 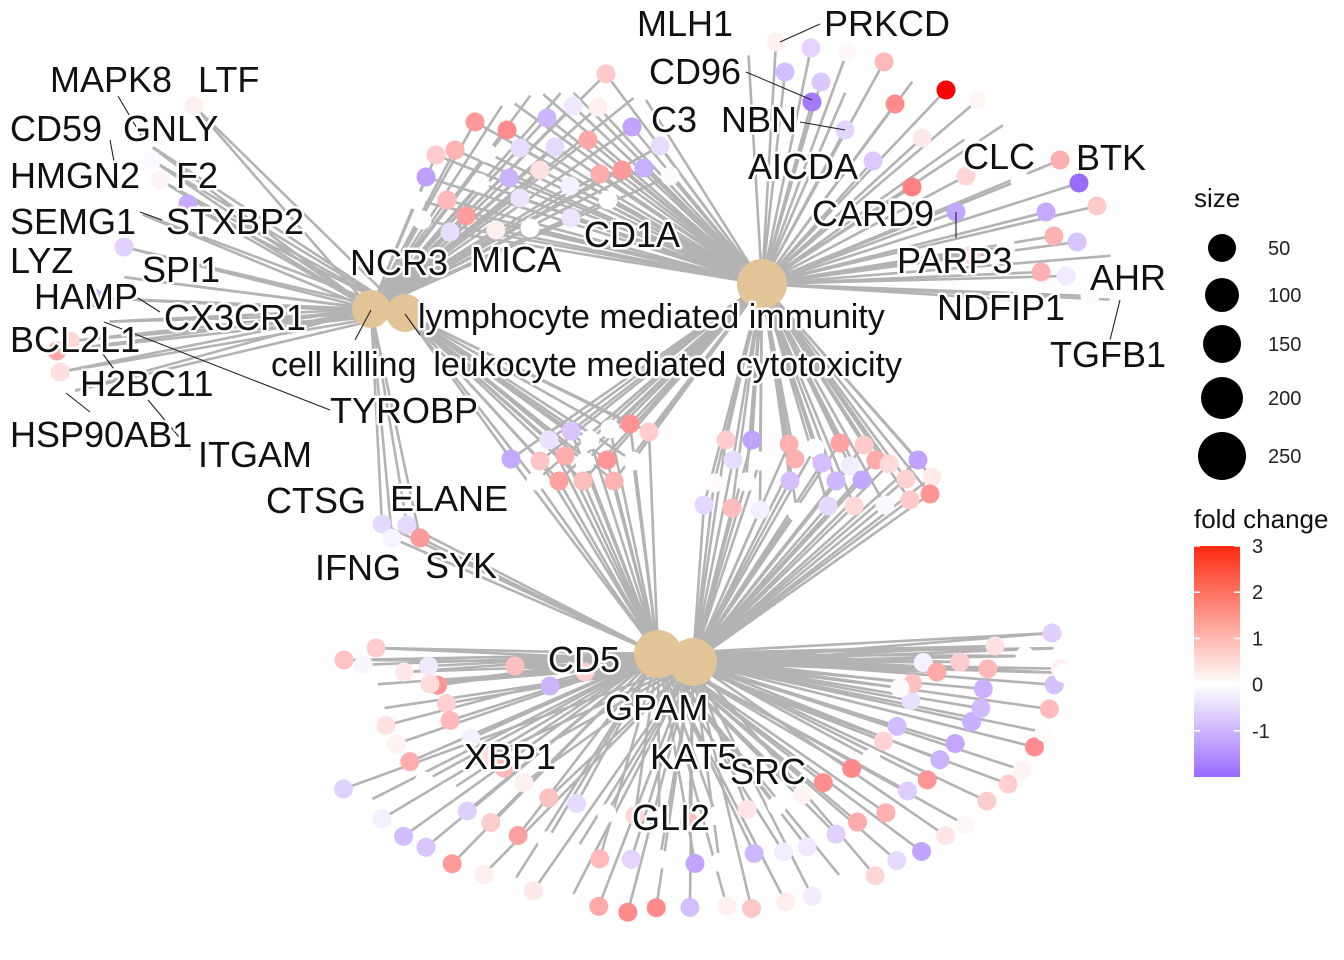 What do you see at coordinates (1284, 345) in the screenshot?
I see `legend-size-label: 150` at bounding box center [1284, 345].